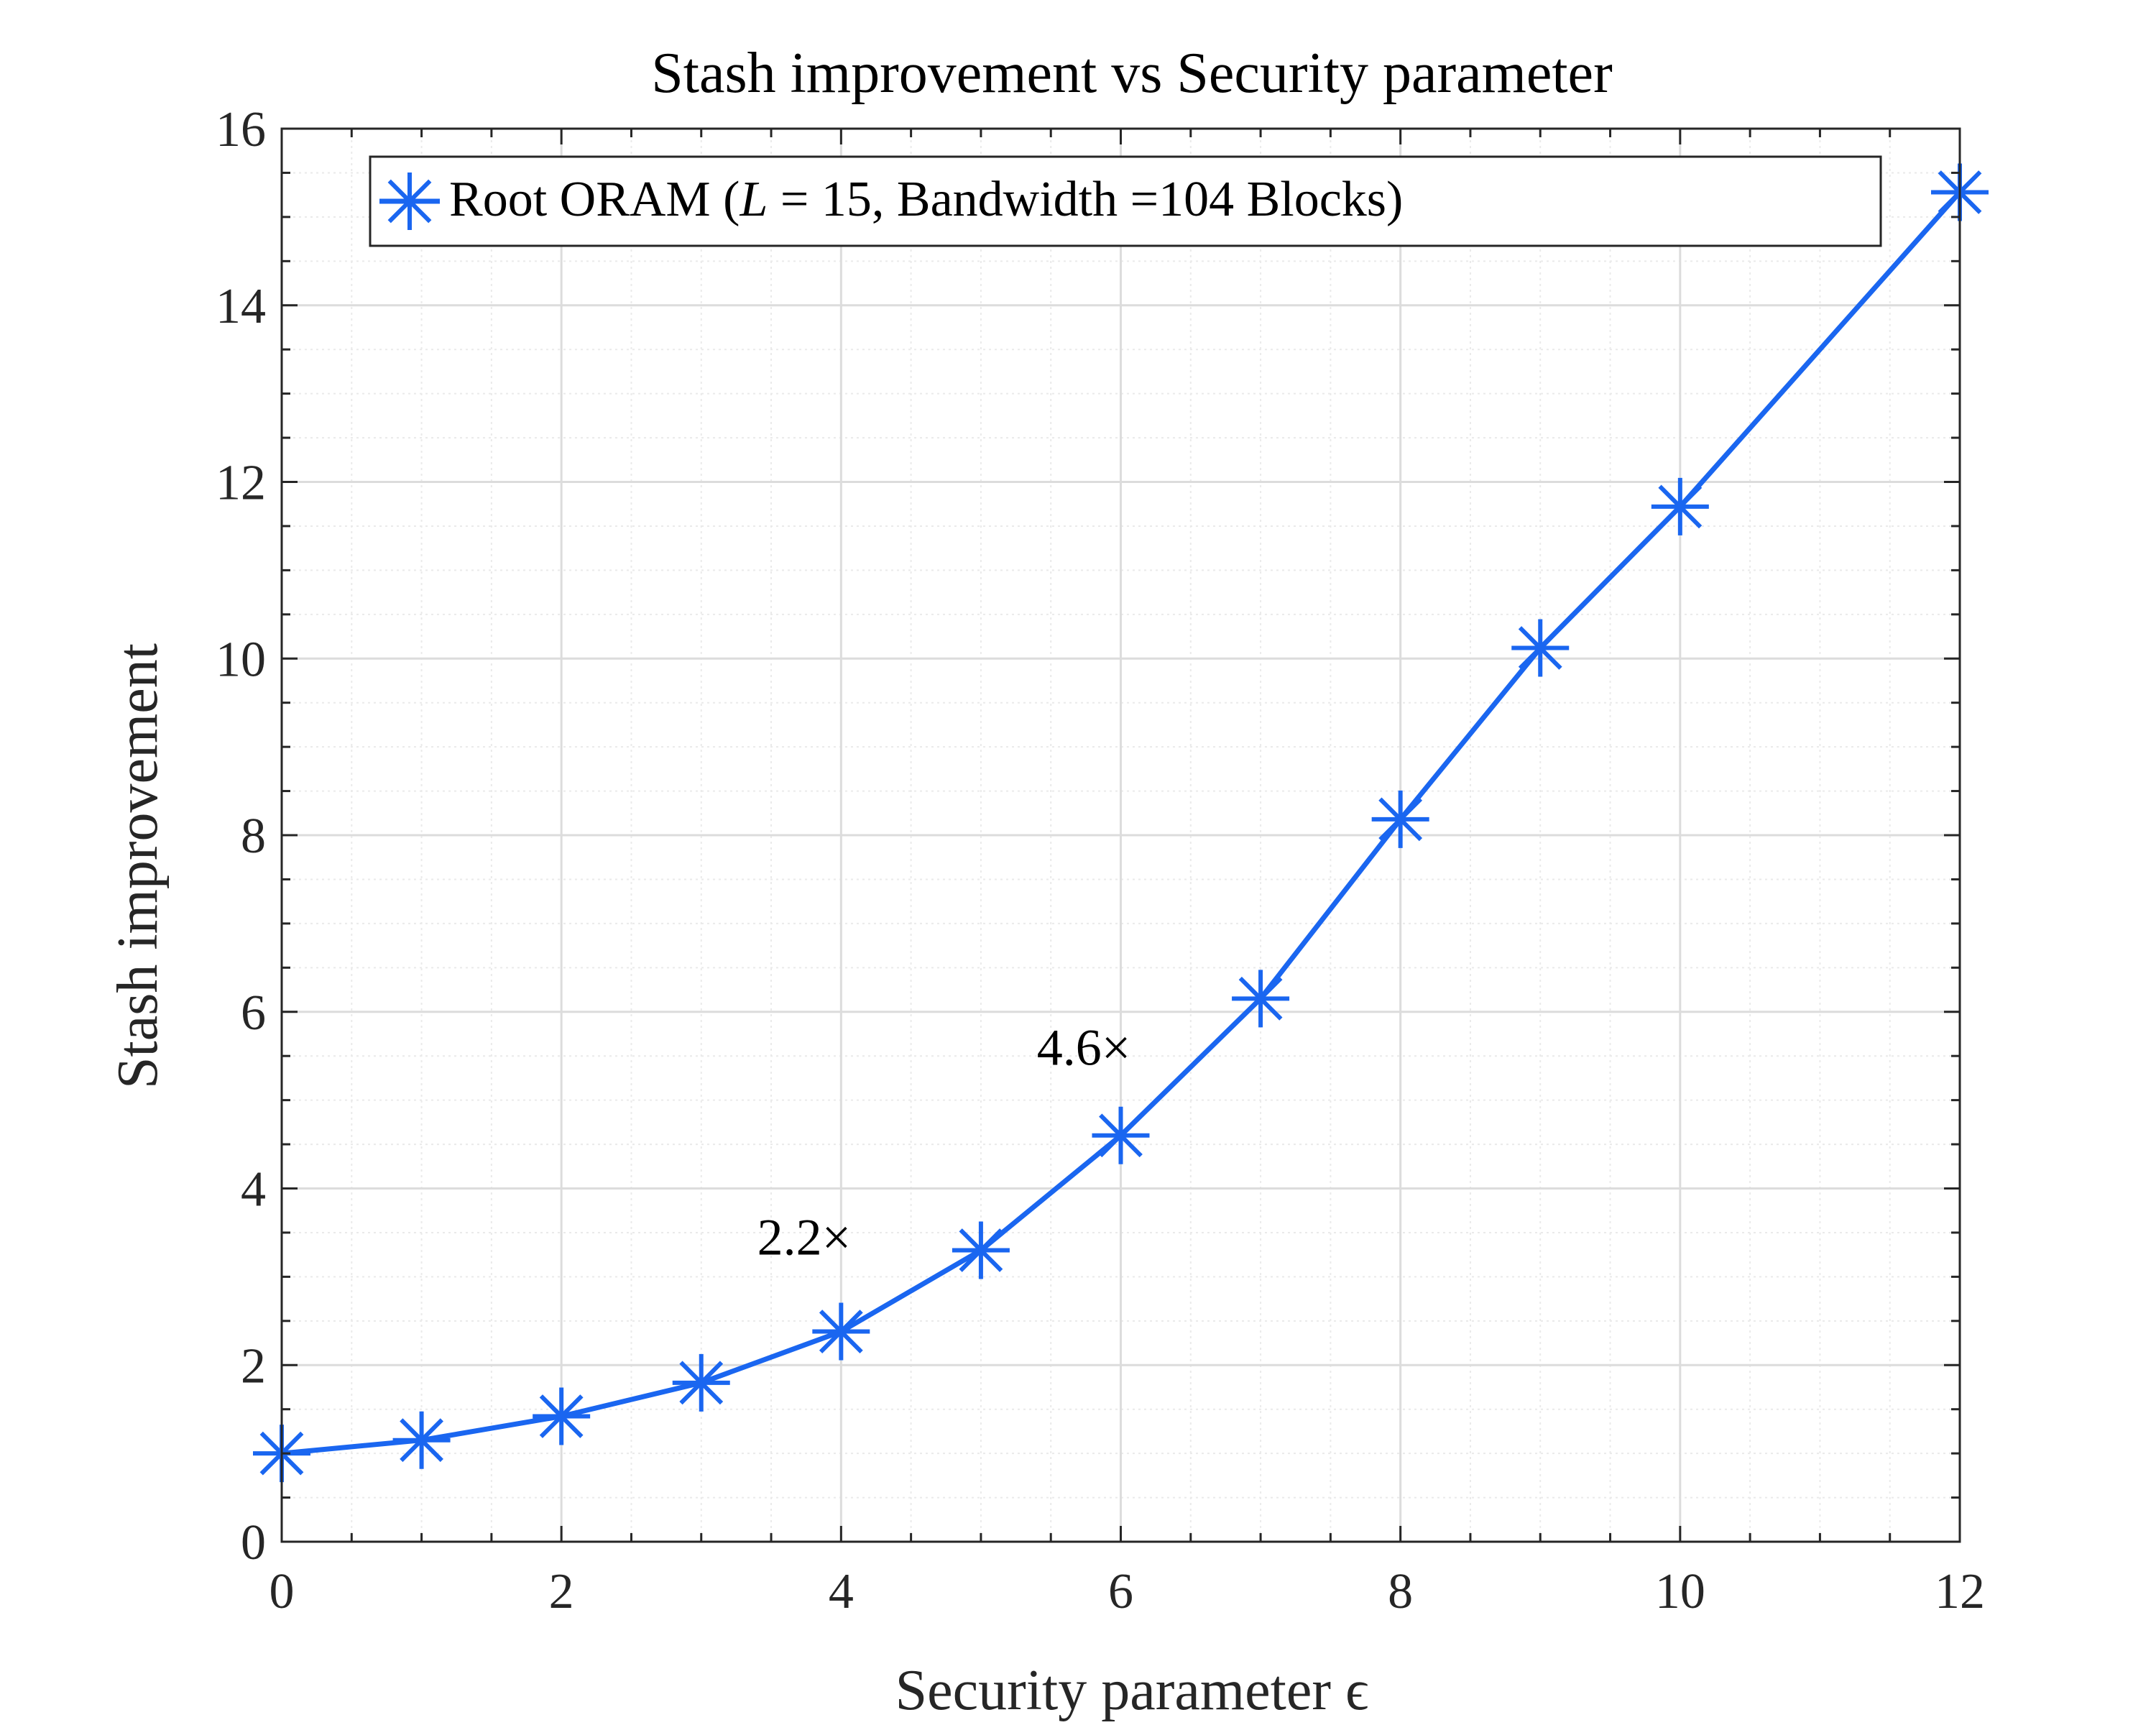 Image resolution: width=2156 pixels, height=1725 pixels. Describe the element at coordinates (1084, 1047) in the screenshot. I see `annotation-label: 4.6×` at that location.